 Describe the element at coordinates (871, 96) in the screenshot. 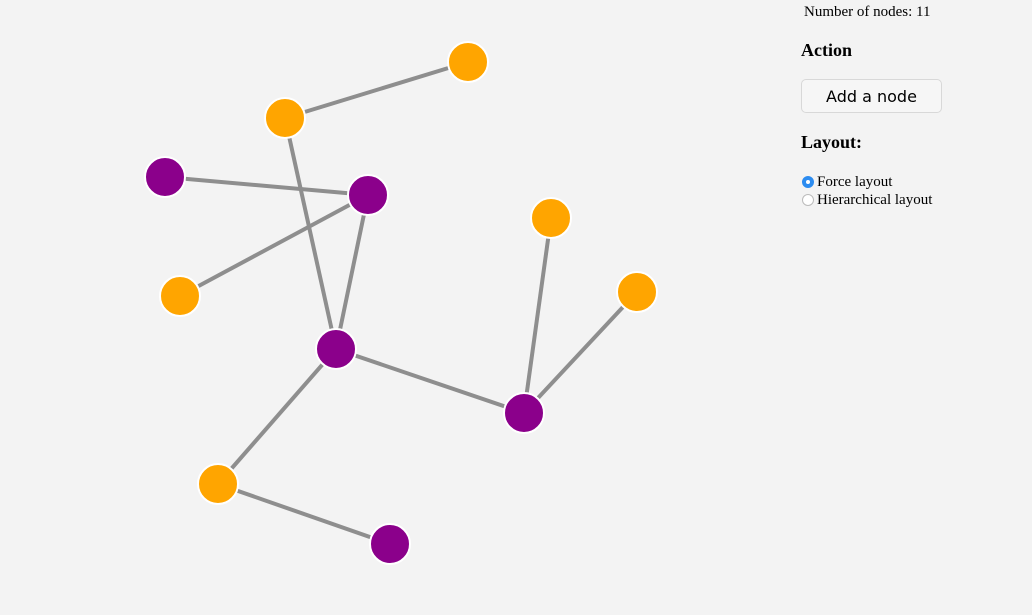

I see `add-node-button: Add a node` at that location.